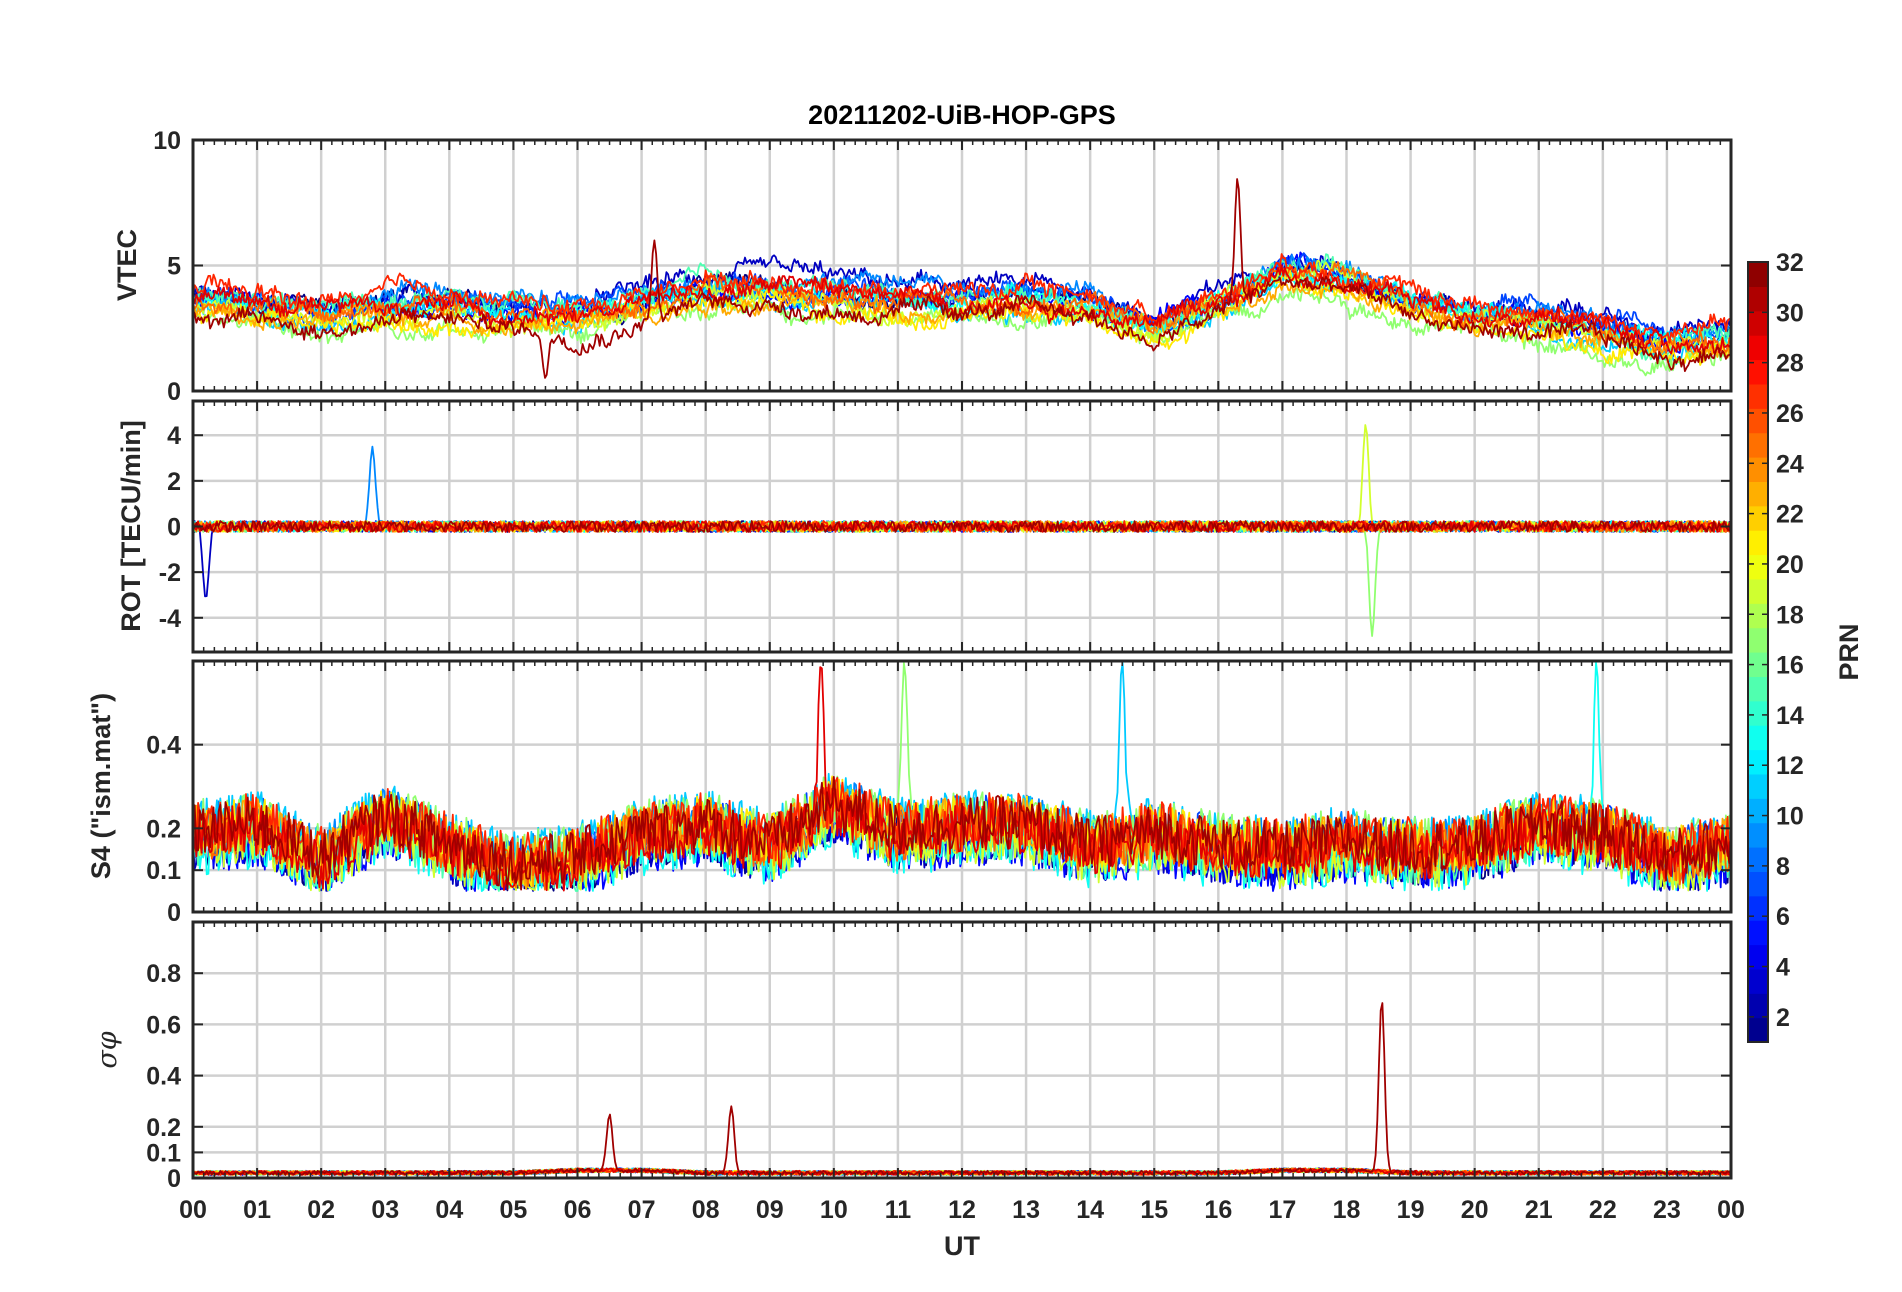  What do you see at coordinates (1849, 651) in the screenshot?
I see `colorbar-label: PRN` at bounding box center [1849, 651].